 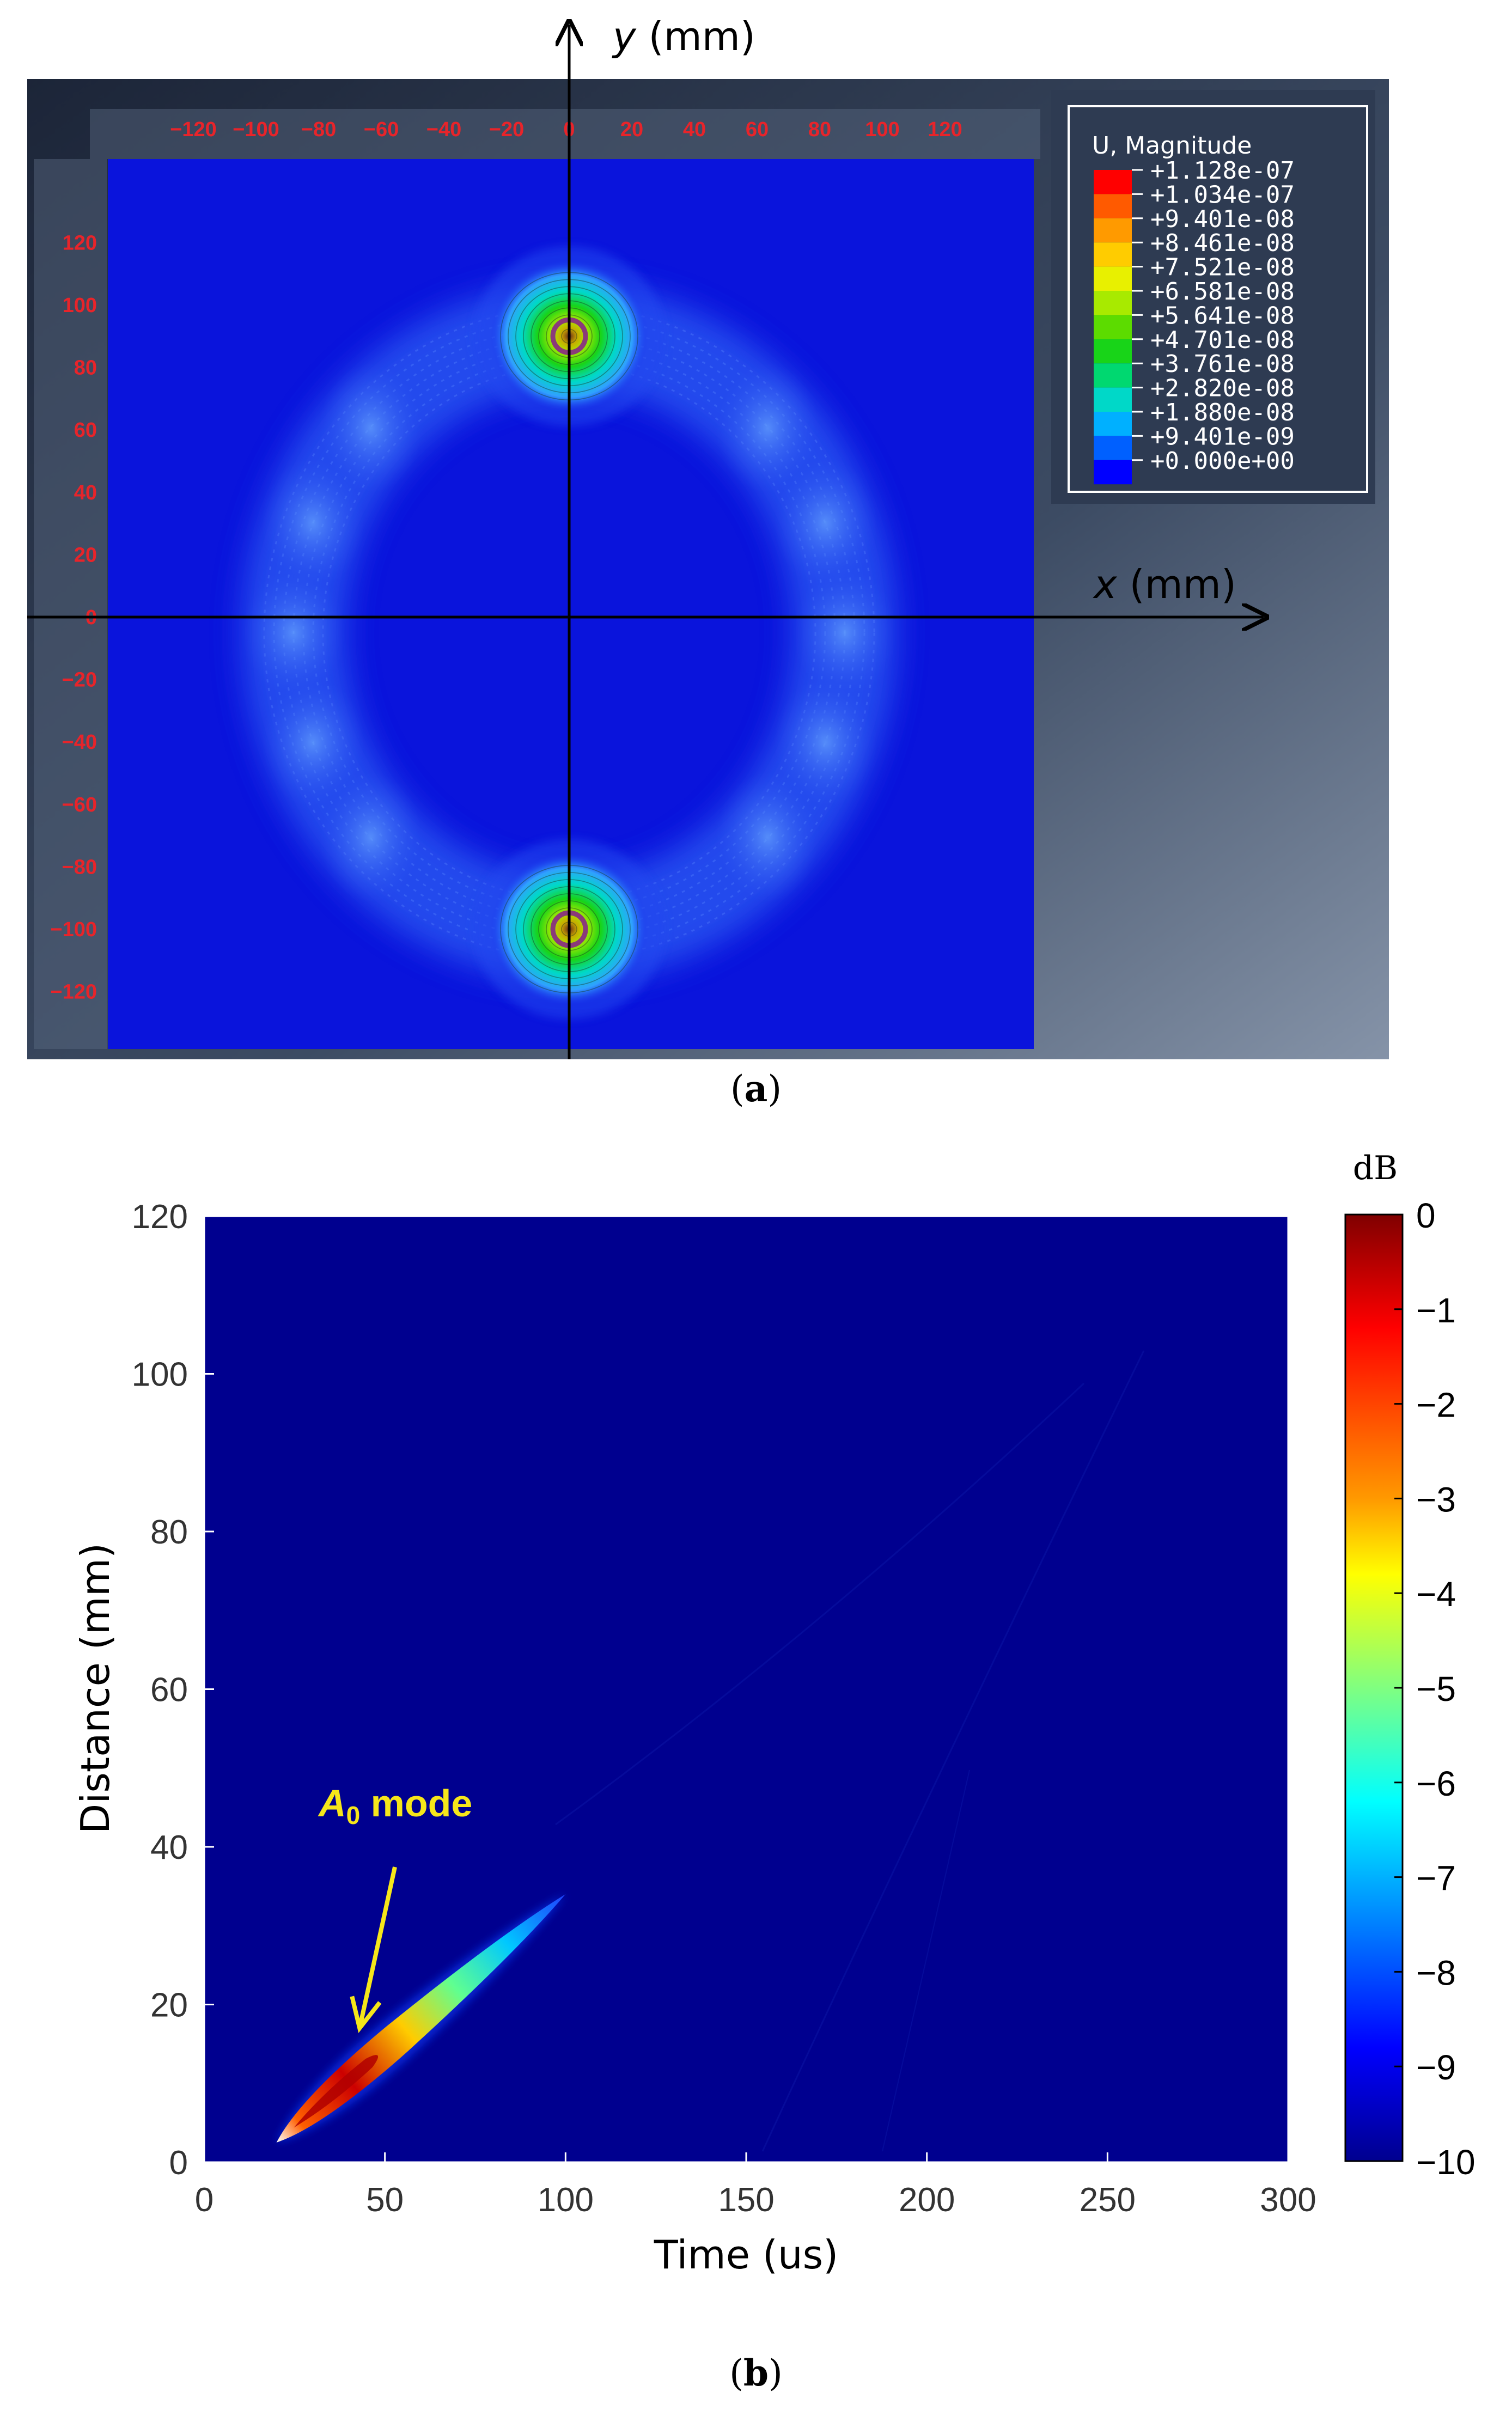 What do you see at coordinates (1223, 292) in the screenshot?
I see `legend-value: +6.581e-08` at bounding box center [1223, 292].